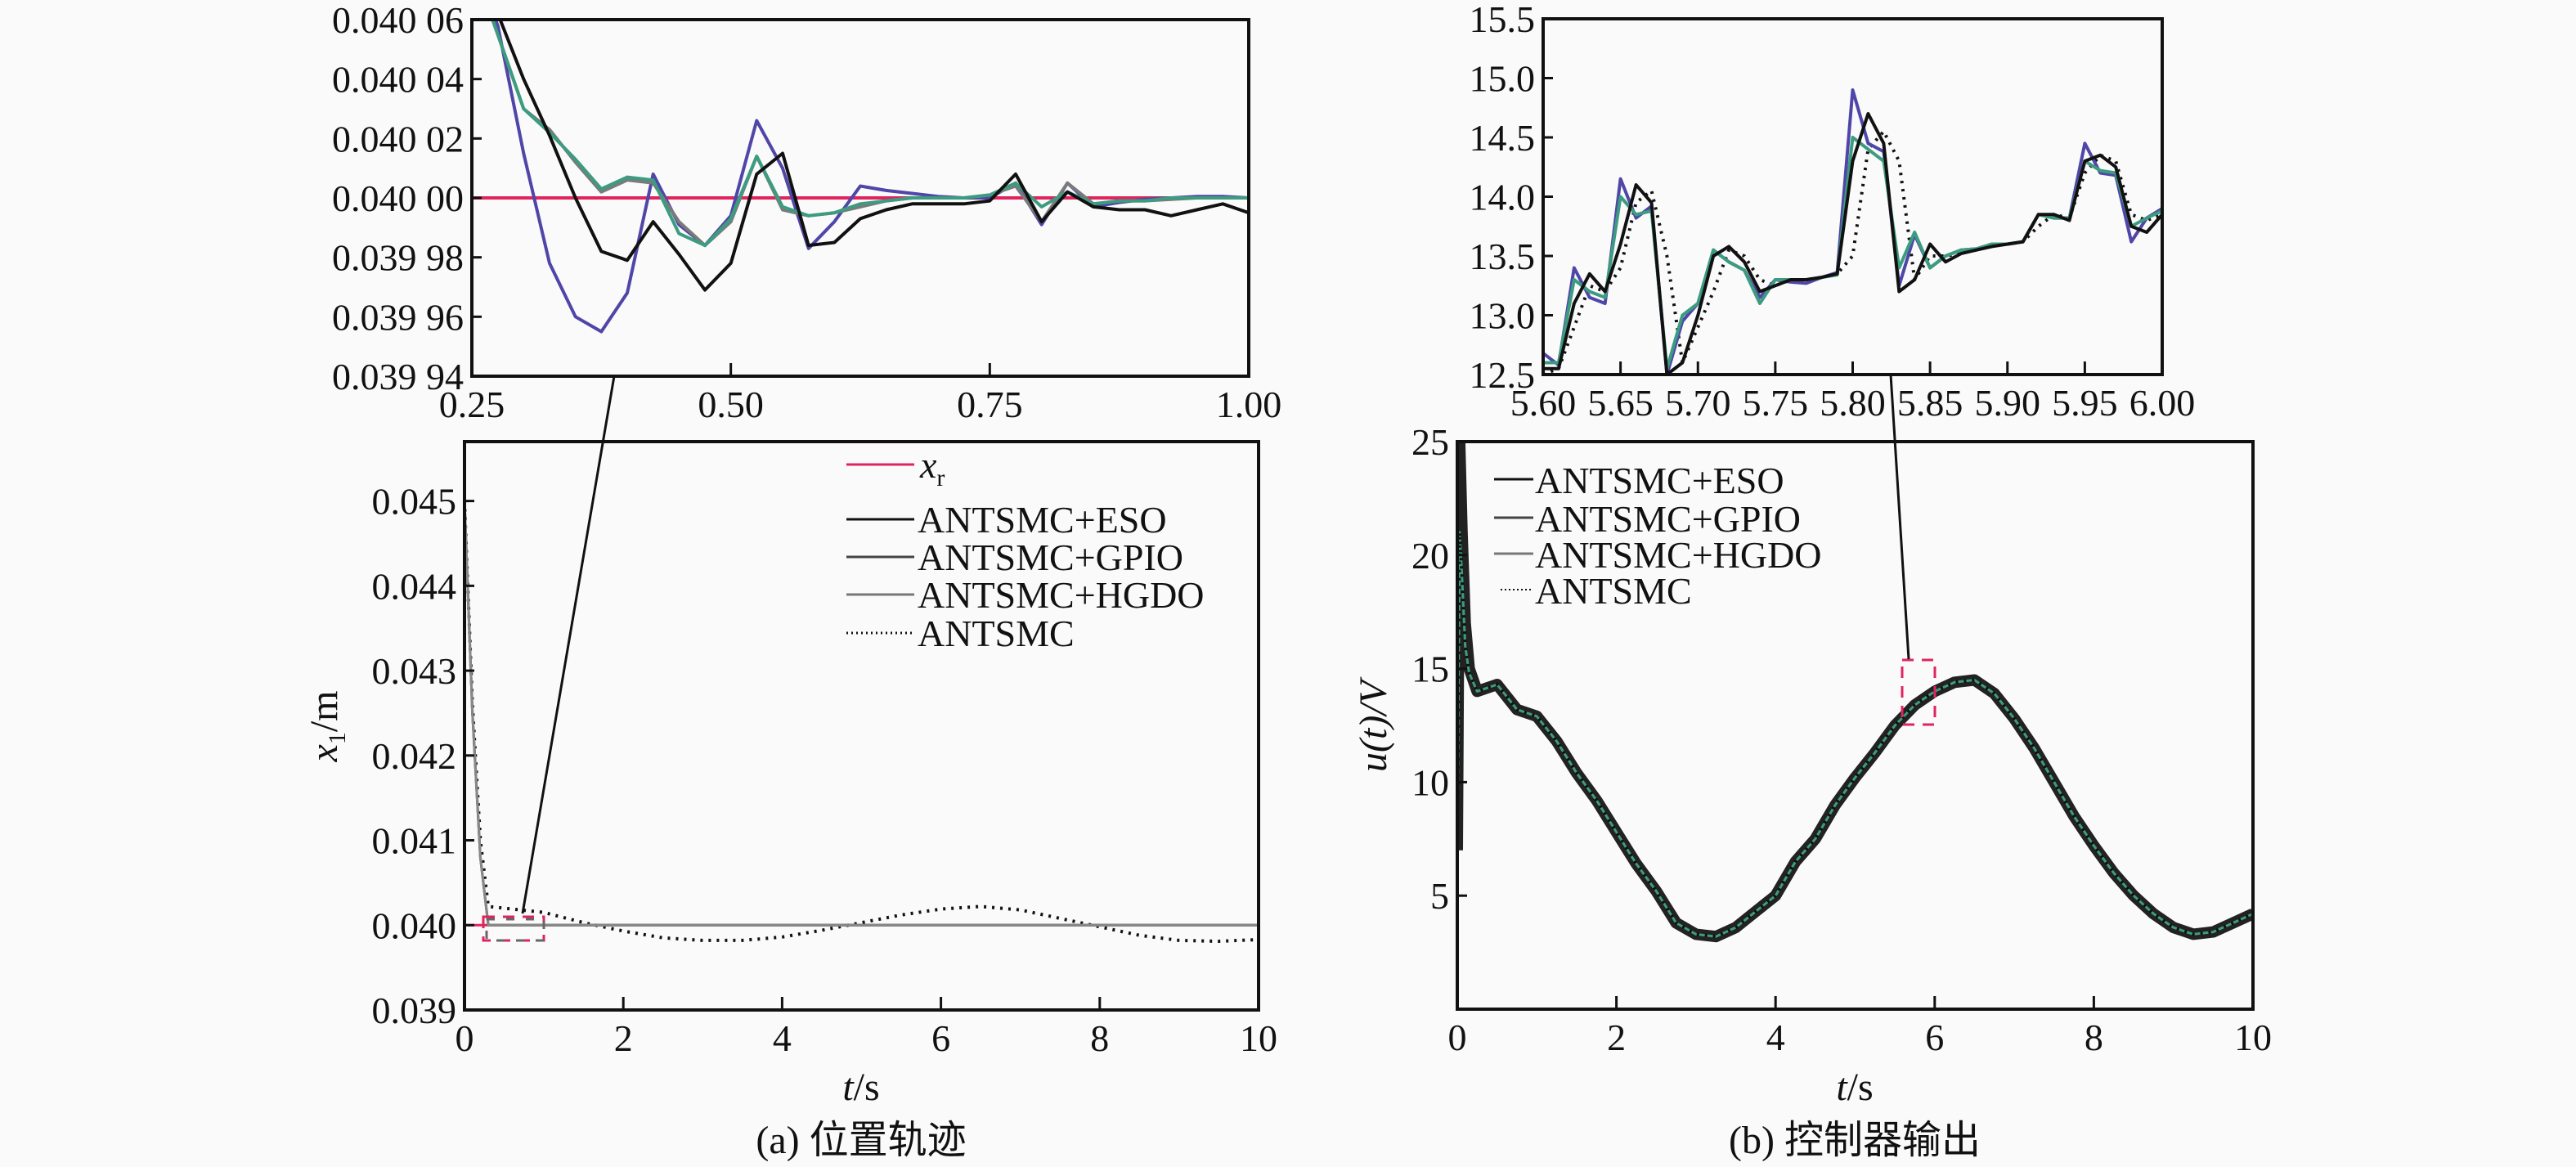 The image size is (2576, 1167). Describe the element at coordinates (1543, 403) in the screenshot. I see `x-tick-label: 5.60` at that location.